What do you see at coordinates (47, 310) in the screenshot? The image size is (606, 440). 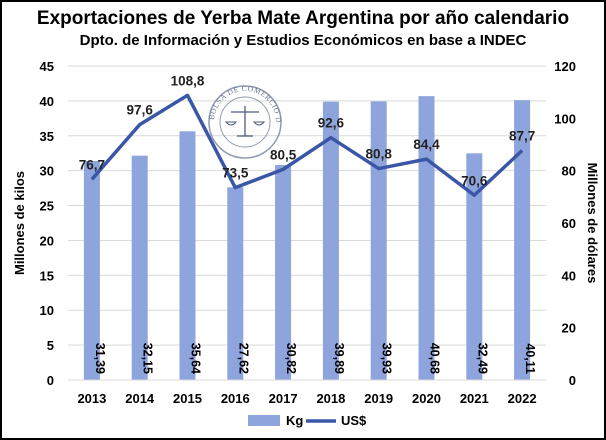 I see `y-tick-label: 10` at bounding box center [47, 310].